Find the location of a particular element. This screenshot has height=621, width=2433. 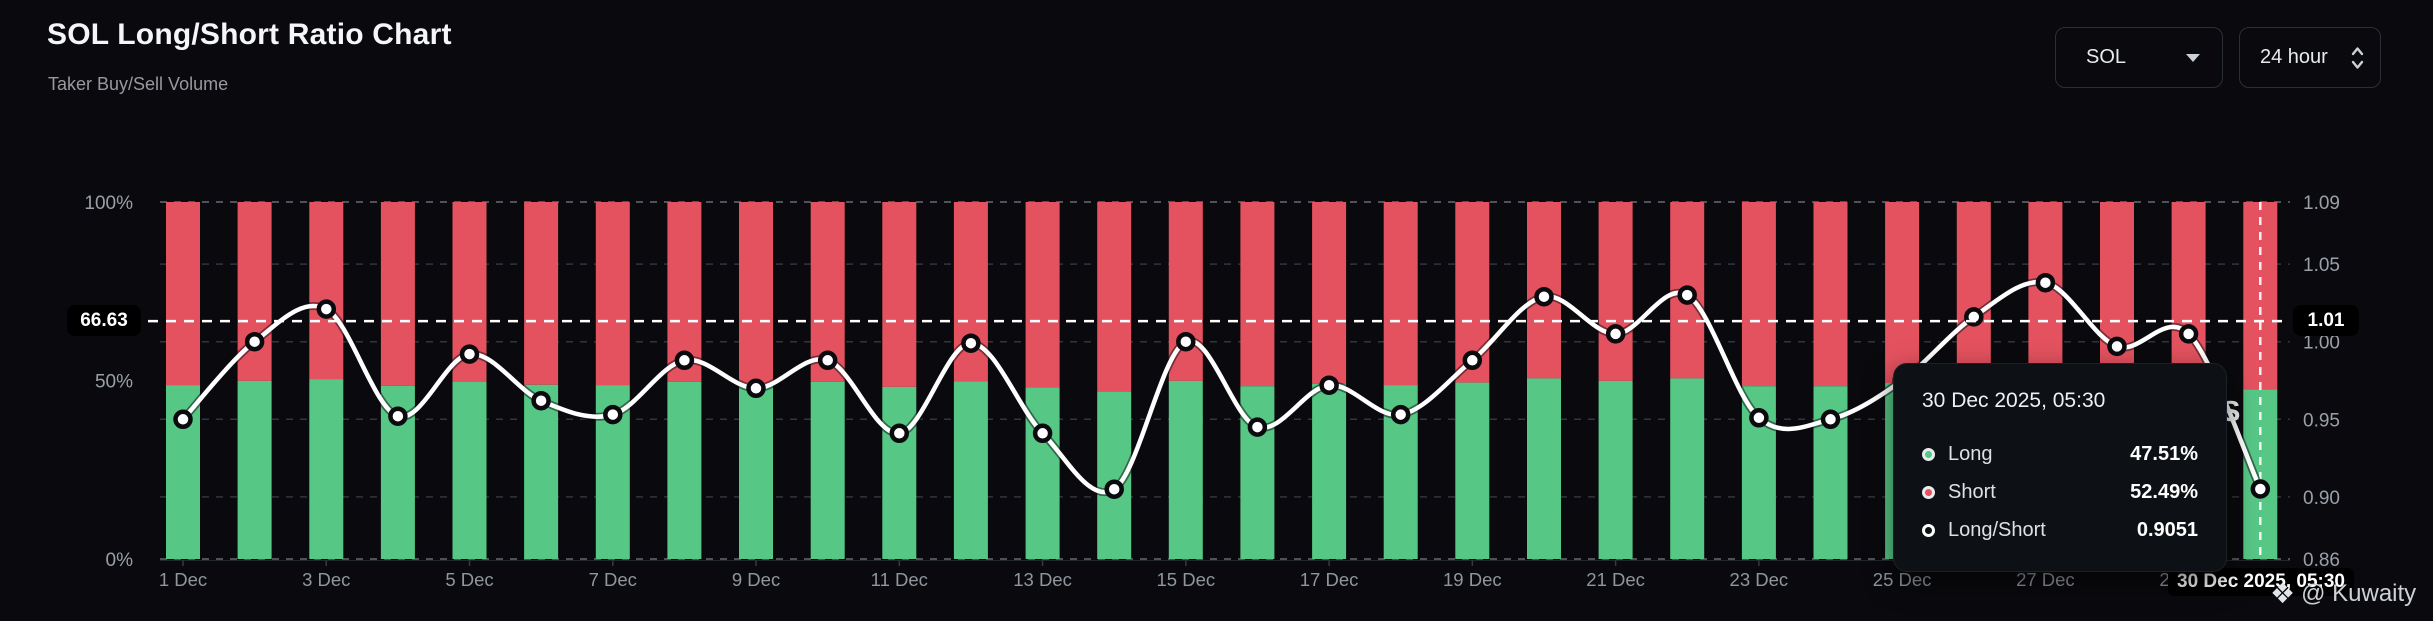

y-axis-right-label: 0.95 is located at coordinates (2321, 420).